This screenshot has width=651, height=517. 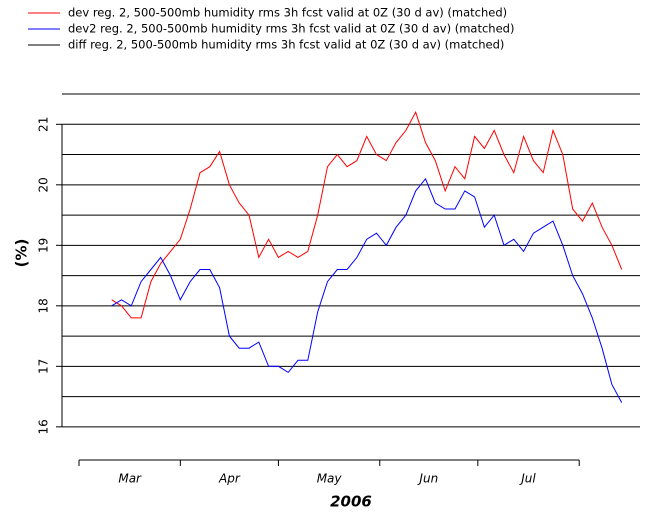 What do you see at coordinates (44, 124) in the screenshot?
I see `y-tick-label: 21` at bounding box center [44, 124].